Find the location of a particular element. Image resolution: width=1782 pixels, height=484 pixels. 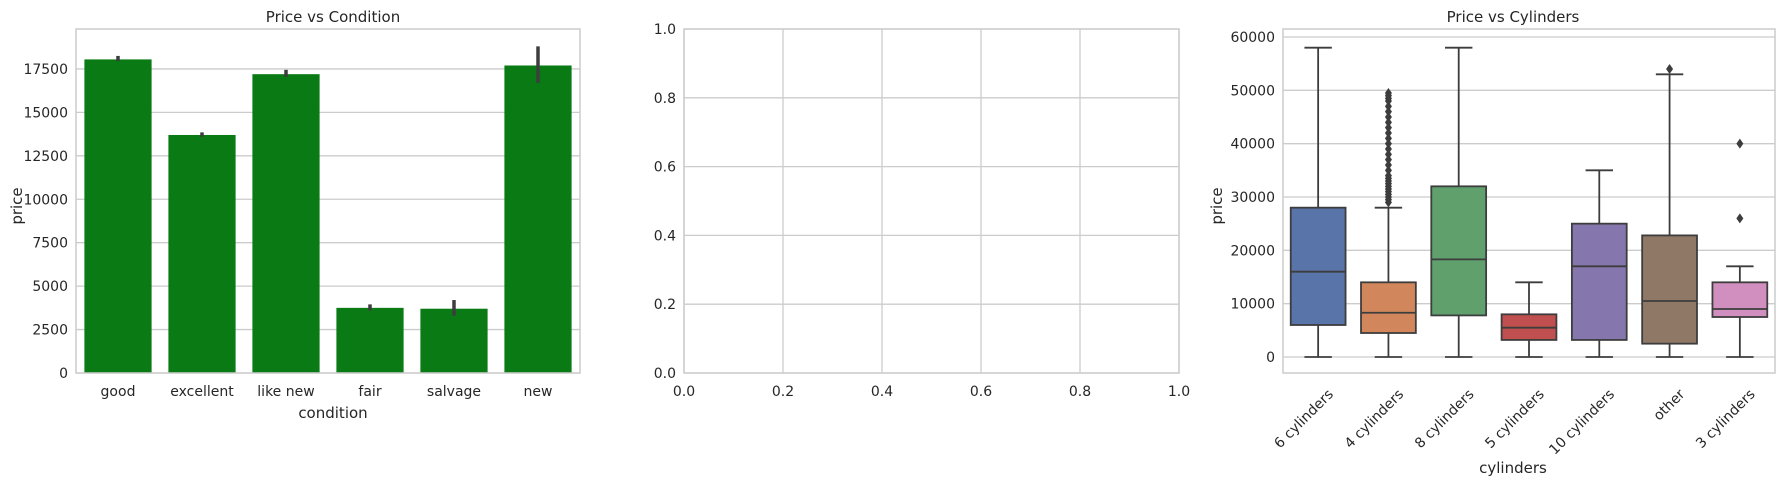

y-tick-label: 5000 is located at coordinates (50, 287).